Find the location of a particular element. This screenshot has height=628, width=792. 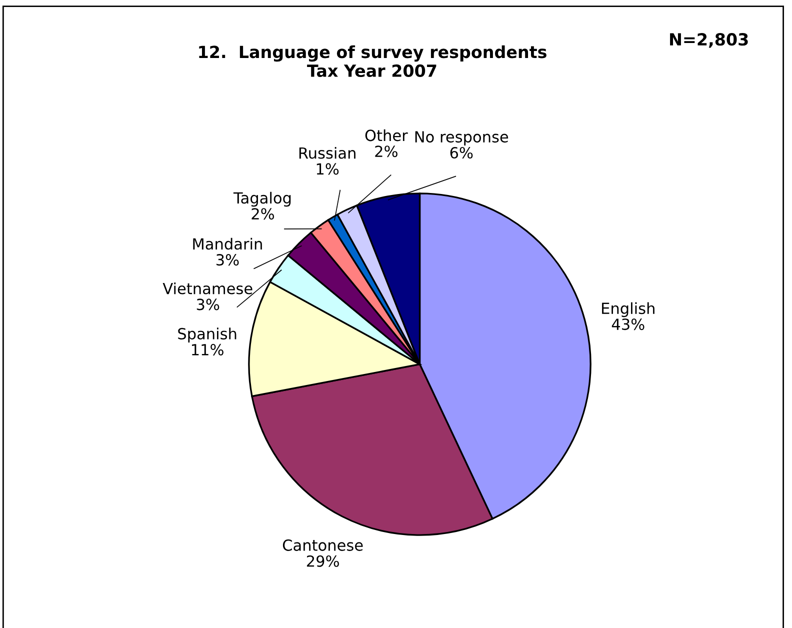

data-label: 6% is located at coordinates (461, 152).